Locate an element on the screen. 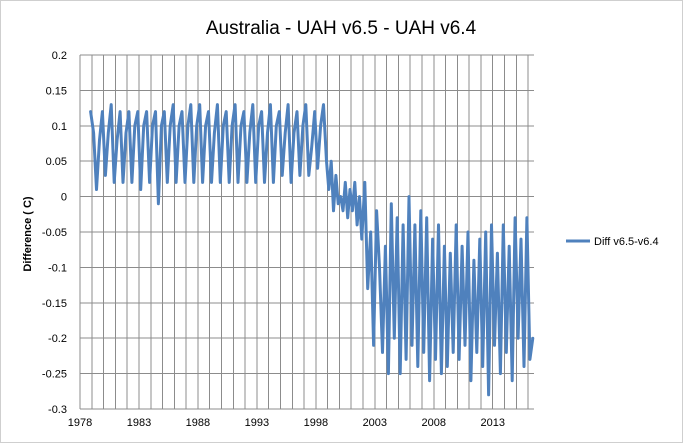 The width and height of the screenshot is (683, 444). y-tick-label: -0.2 is located at coordinates (57, 339).